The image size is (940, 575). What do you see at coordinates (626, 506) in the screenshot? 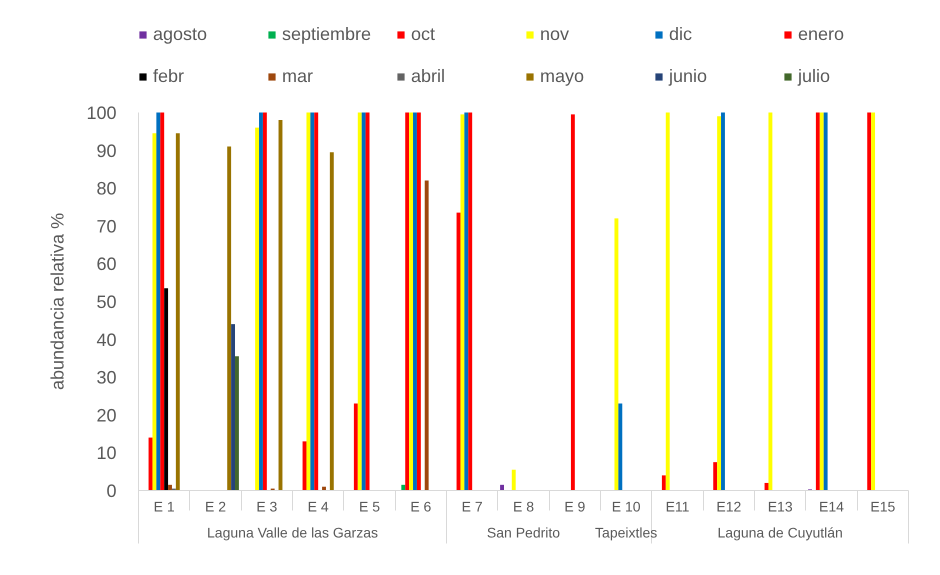
I see `x-tick-label: E 10` at bounding box center [626, 506].